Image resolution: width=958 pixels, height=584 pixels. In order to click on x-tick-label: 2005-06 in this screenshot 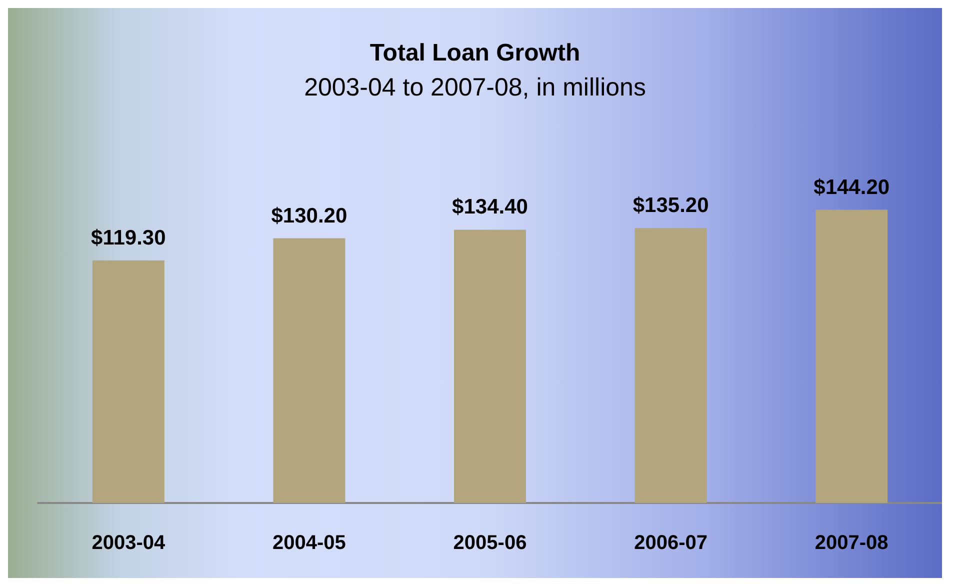, I will do `click(490, 543)`.